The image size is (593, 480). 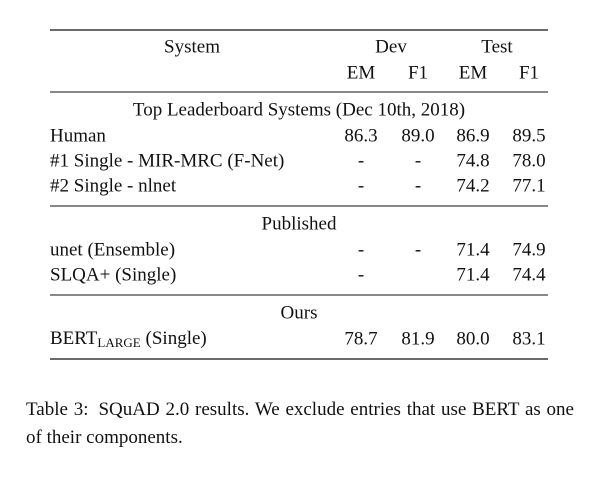 I want to click on row-label: Human, so click(x=78, y=135).